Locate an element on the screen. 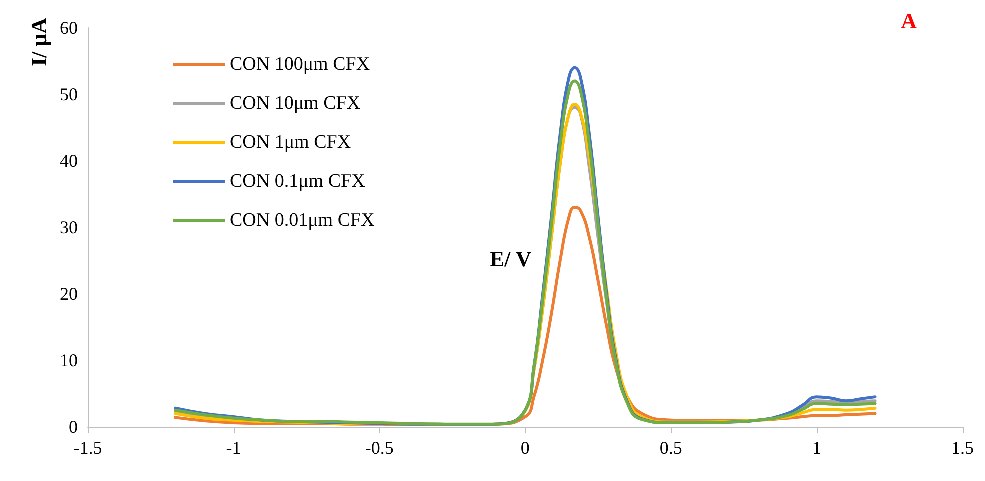 The width and height of the screenshot is (985, 481). x-tick-label: 1.5 is located at coordinates (963, 448).